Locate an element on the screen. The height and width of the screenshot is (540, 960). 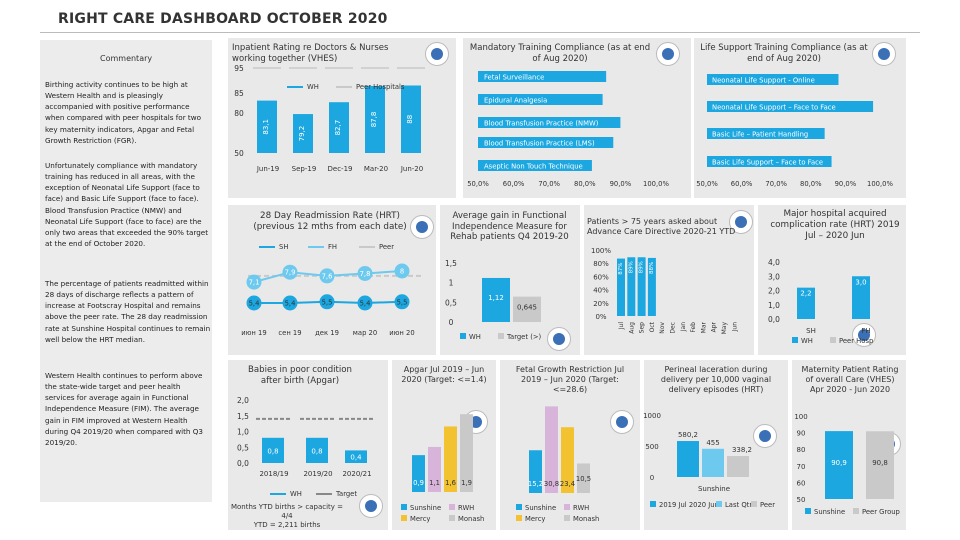
life-category-label: Neonatal Life Support – Face to Face is located at coordinates (774, 108).